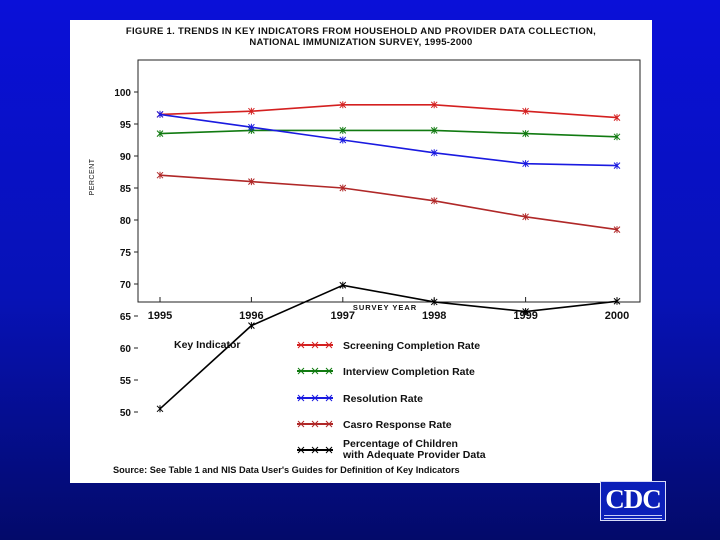  What do you see at coordinates (126, 381) in the screenshot?
I see `y-tick-label: 55` at bounding box center [126, 381].